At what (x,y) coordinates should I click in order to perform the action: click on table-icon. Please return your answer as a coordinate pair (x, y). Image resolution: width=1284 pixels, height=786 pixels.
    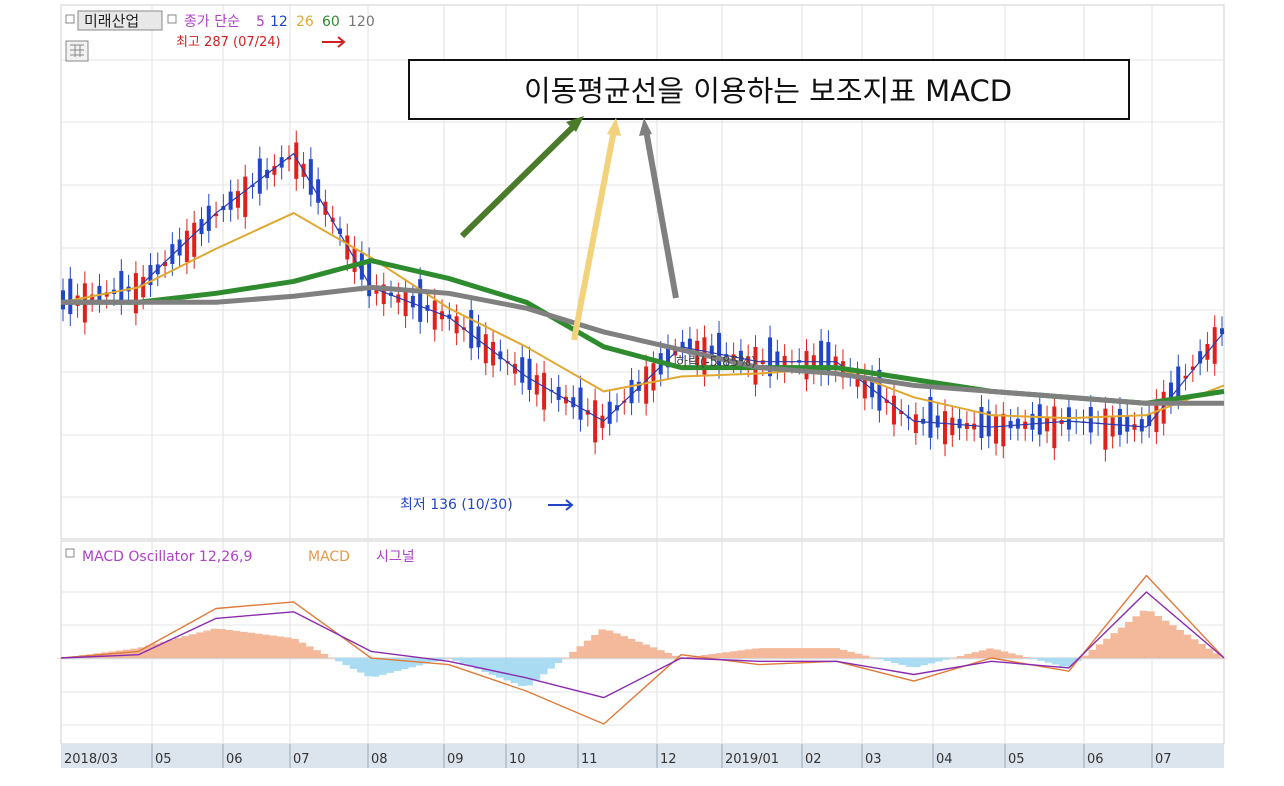
    Looking at the image, I should click on (77, 51).